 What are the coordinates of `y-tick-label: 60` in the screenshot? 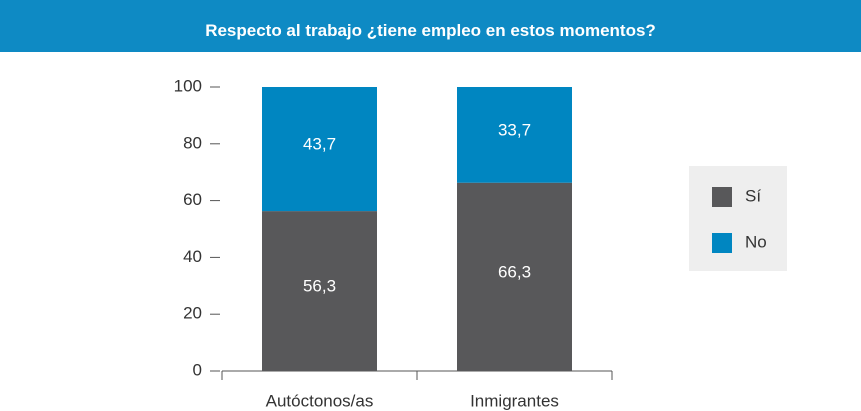 It's located at (192, 199).